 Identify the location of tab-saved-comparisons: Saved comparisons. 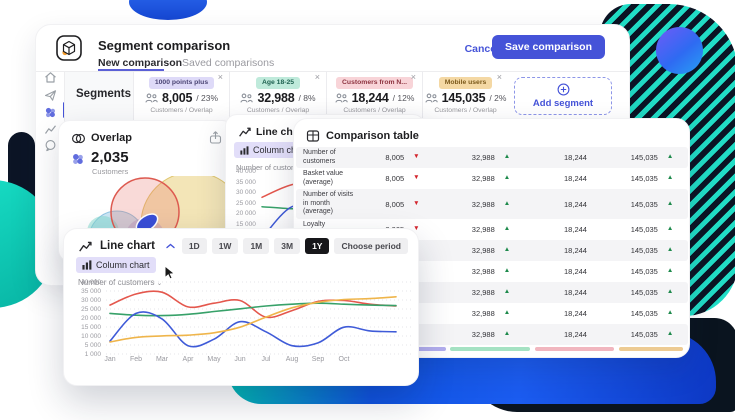
(228, 63).